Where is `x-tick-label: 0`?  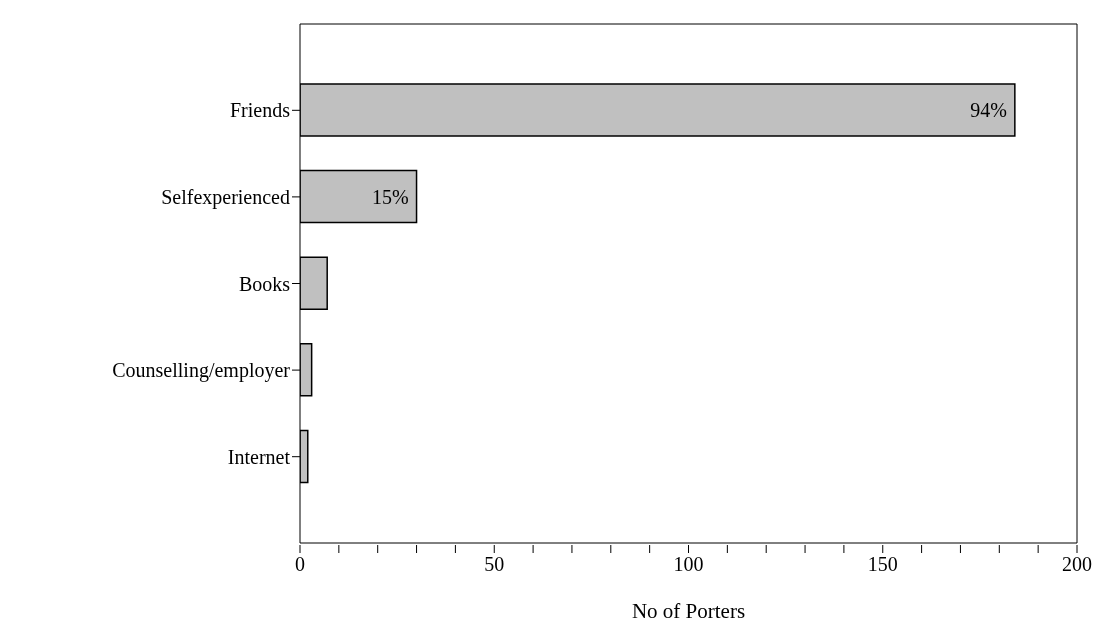 x-tick-label: 0 is located at coordinates (300, 564).